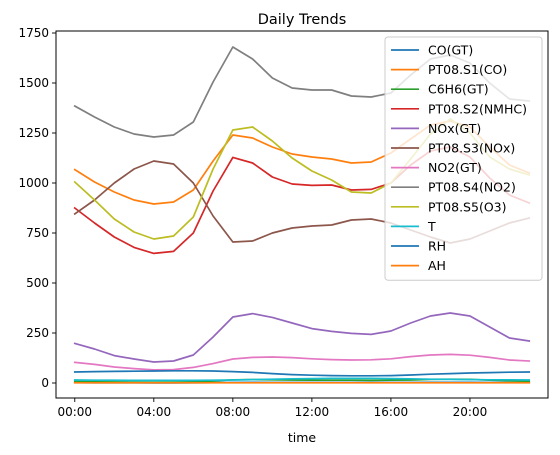  What do you see at coordinates (312, 412) in the screenshot?
I see `x-tick-label: 12:00` at bounding box center [312, 412].